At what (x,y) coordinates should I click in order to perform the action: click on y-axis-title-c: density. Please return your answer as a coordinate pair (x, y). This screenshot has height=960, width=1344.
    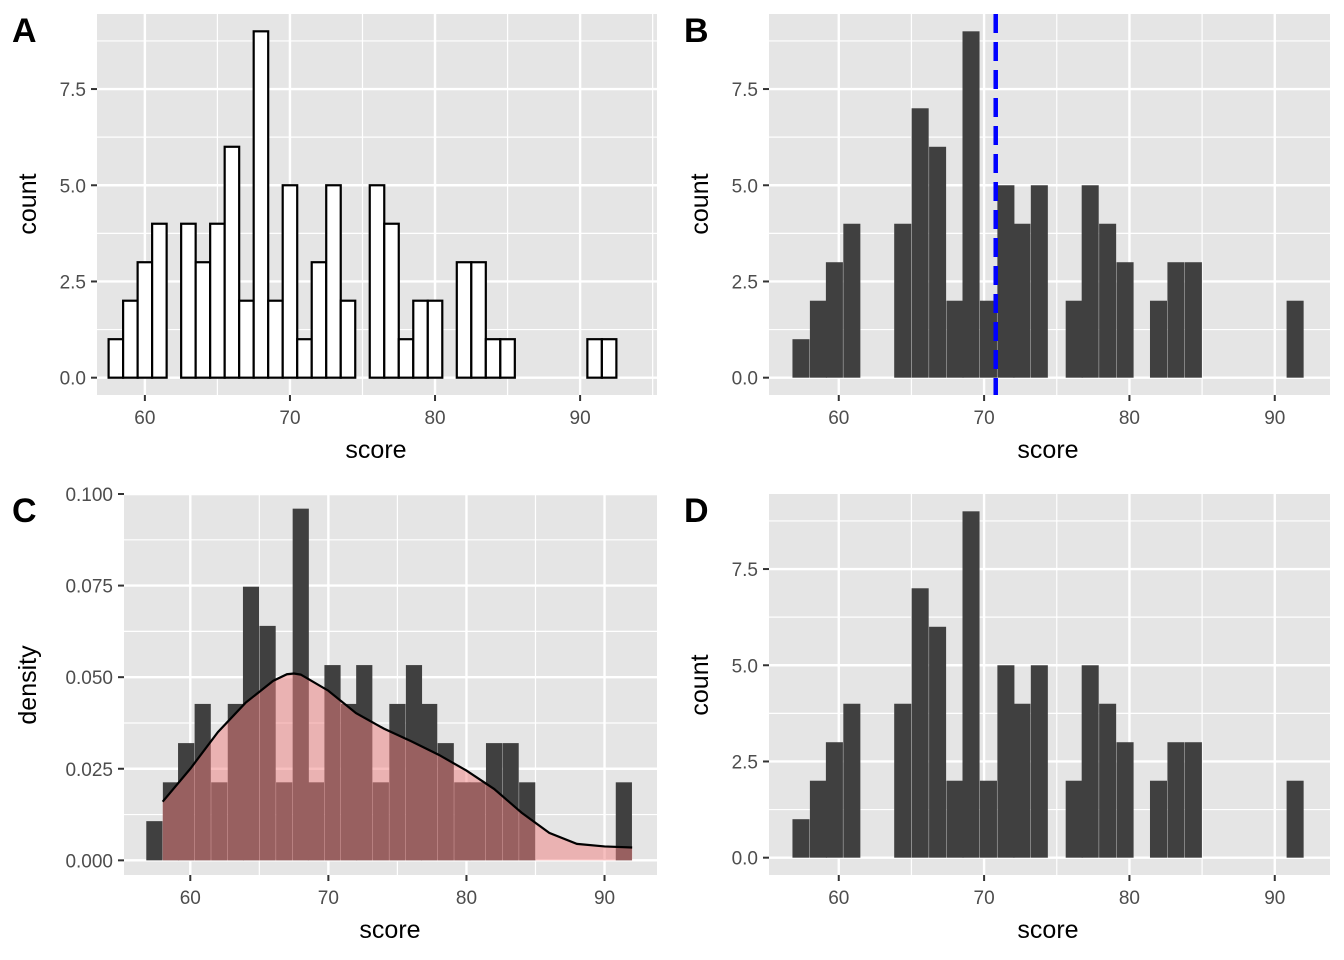
    Looking at the image, I should click on (28, 685).